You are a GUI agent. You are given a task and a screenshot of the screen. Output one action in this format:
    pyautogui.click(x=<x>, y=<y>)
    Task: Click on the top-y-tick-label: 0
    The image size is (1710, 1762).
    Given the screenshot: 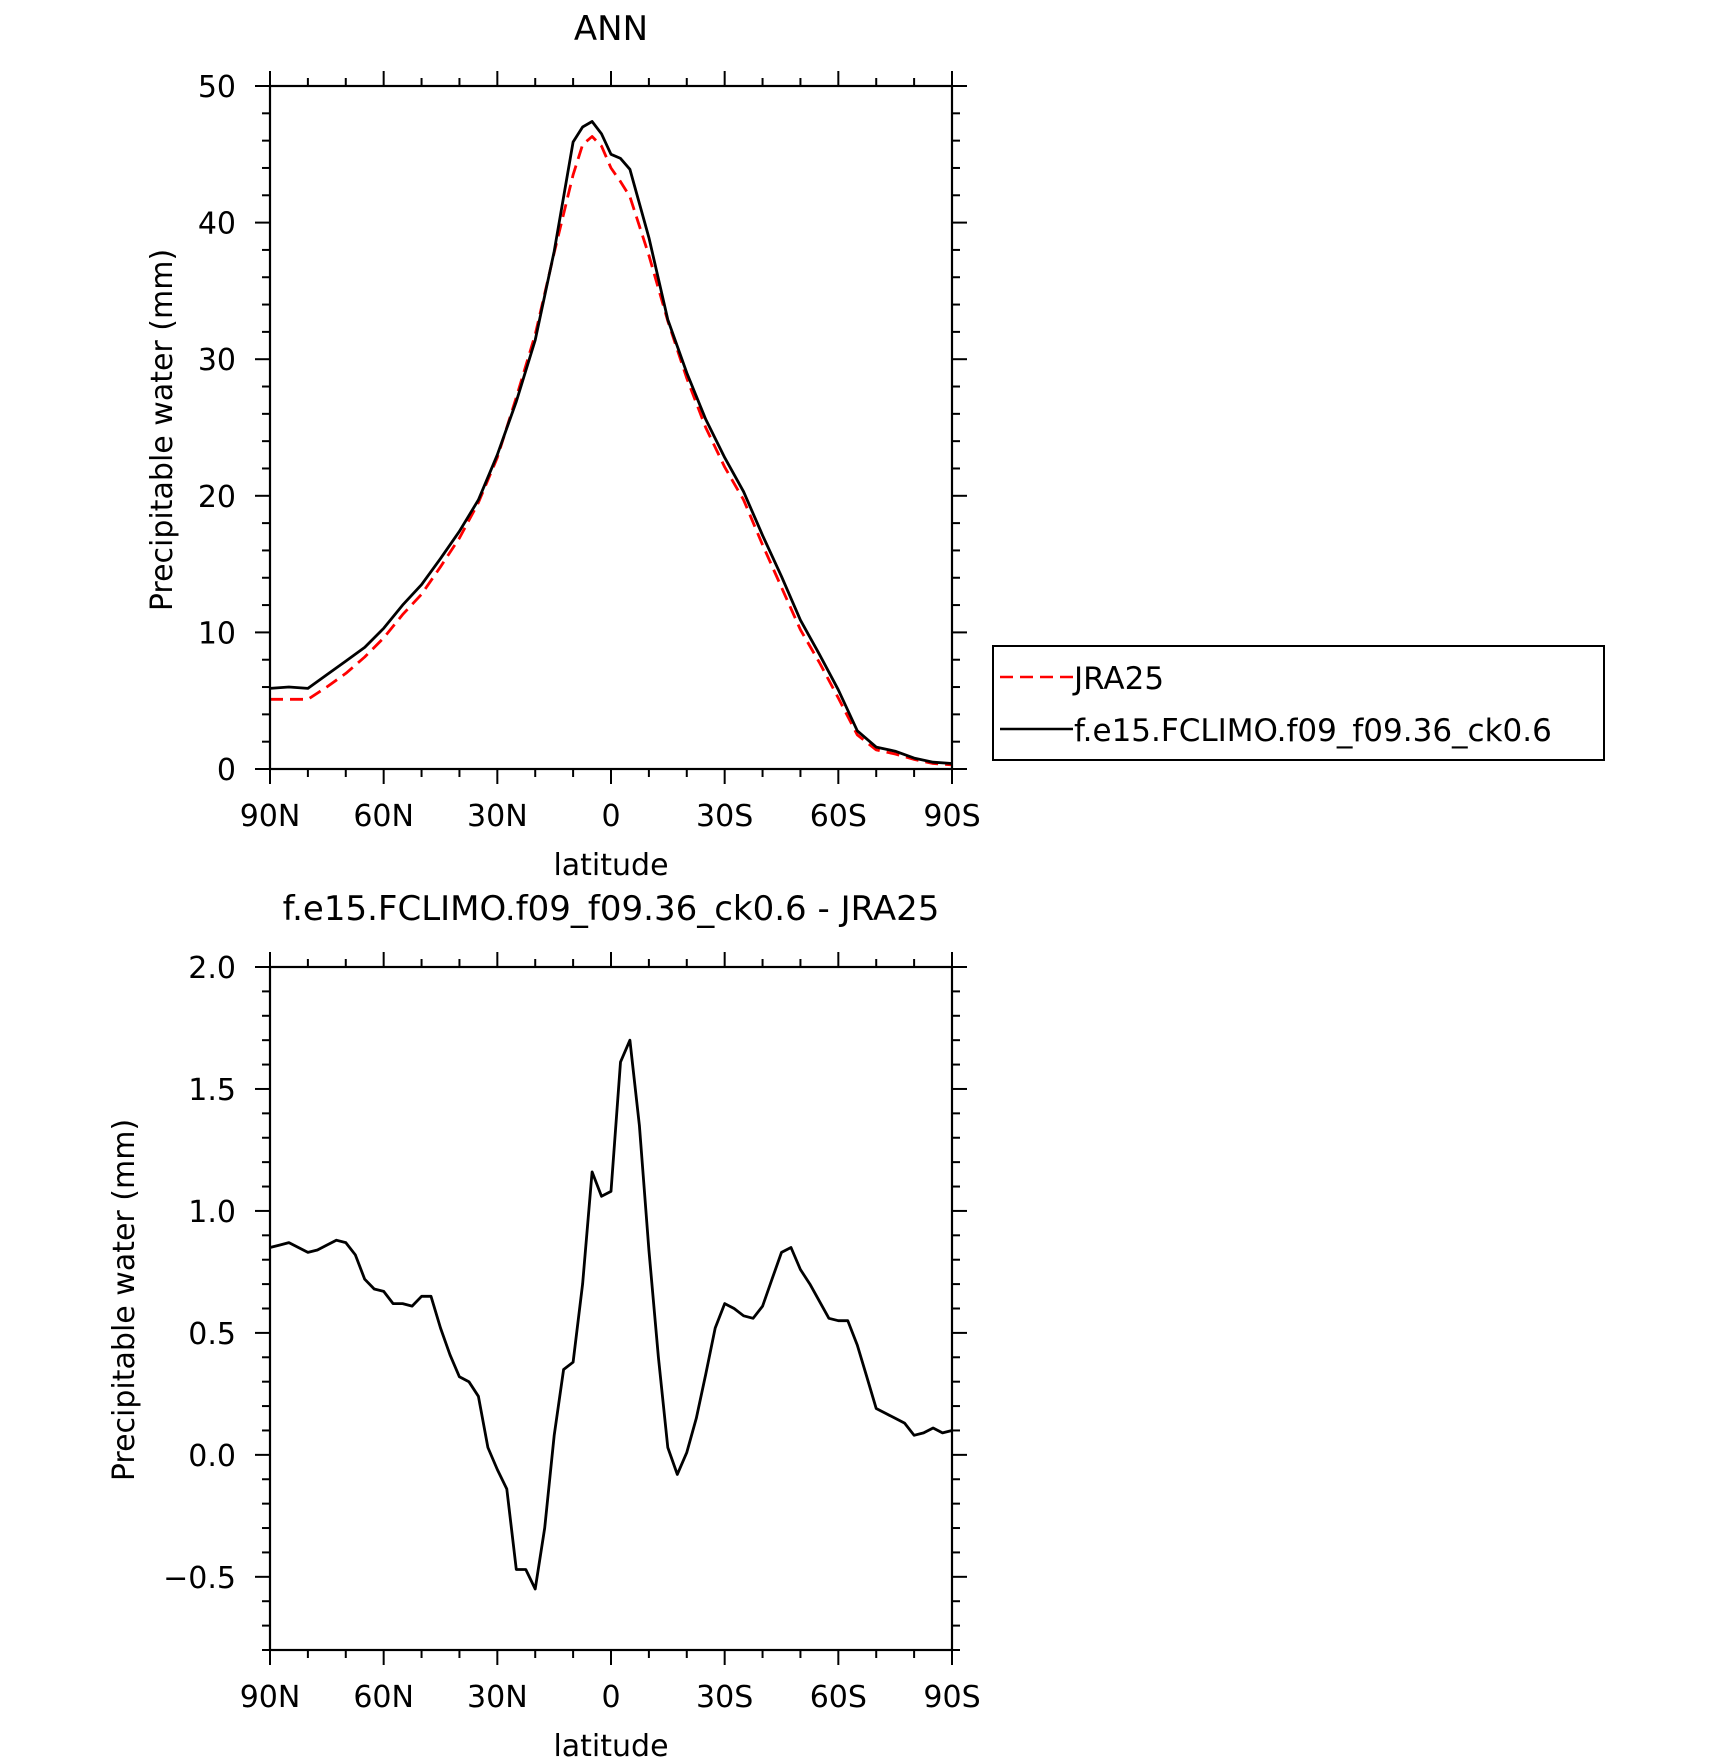 What is the action you would take?
    pyautogui.click(x=226, y=770)
    